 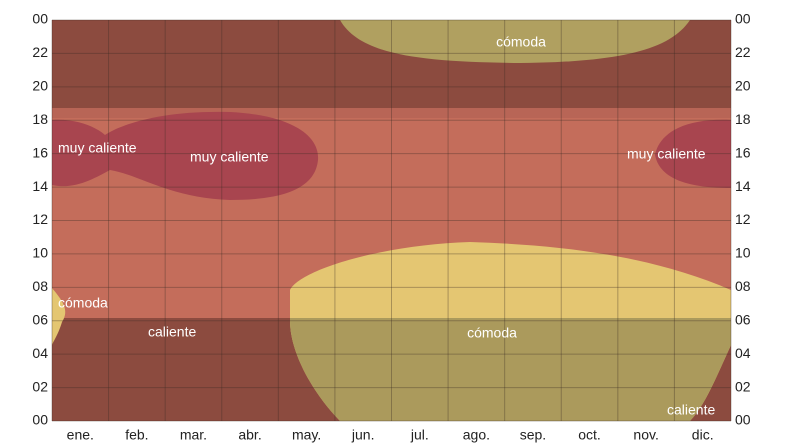 I want to click on y2-tick-label: 18, so click(x=743, y=119).